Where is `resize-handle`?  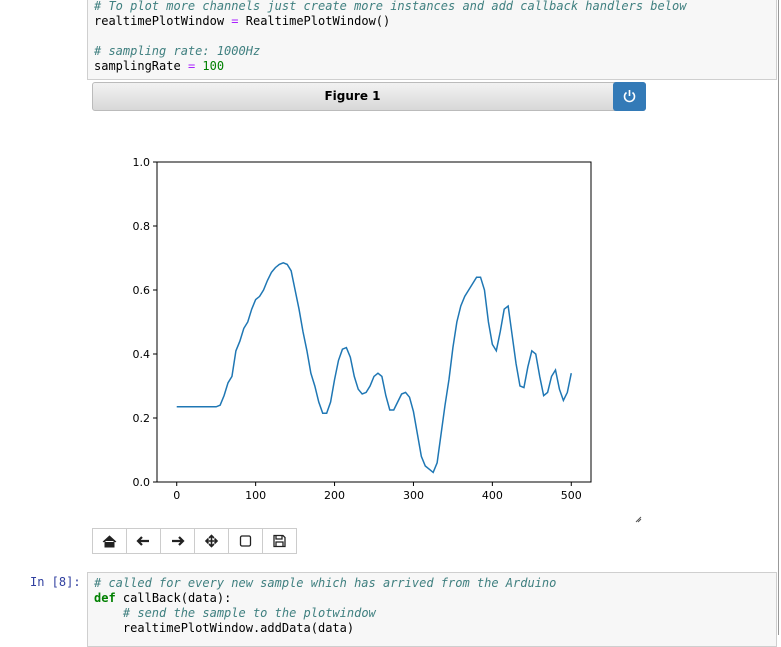
resize-handle is located at coordinates (638, 519).